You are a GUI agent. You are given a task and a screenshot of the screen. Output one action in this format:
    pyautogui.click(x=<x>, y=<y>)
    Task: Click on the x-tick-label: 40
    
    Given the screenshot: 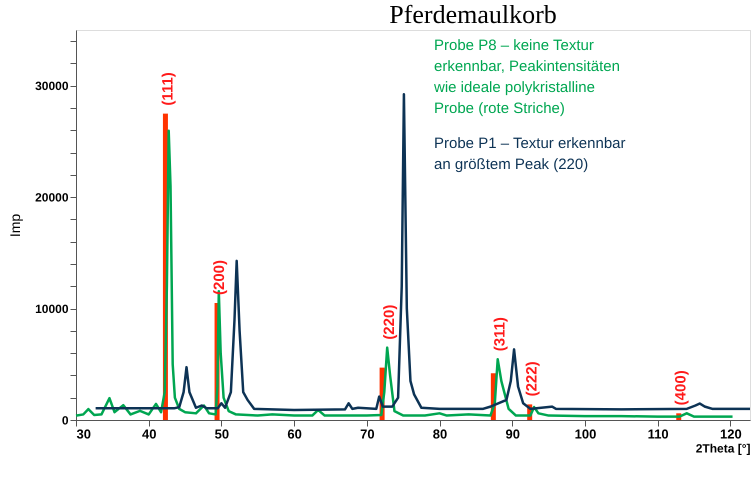 What is the action you would take?
    pyautogui.click(x=149, y=434)
    